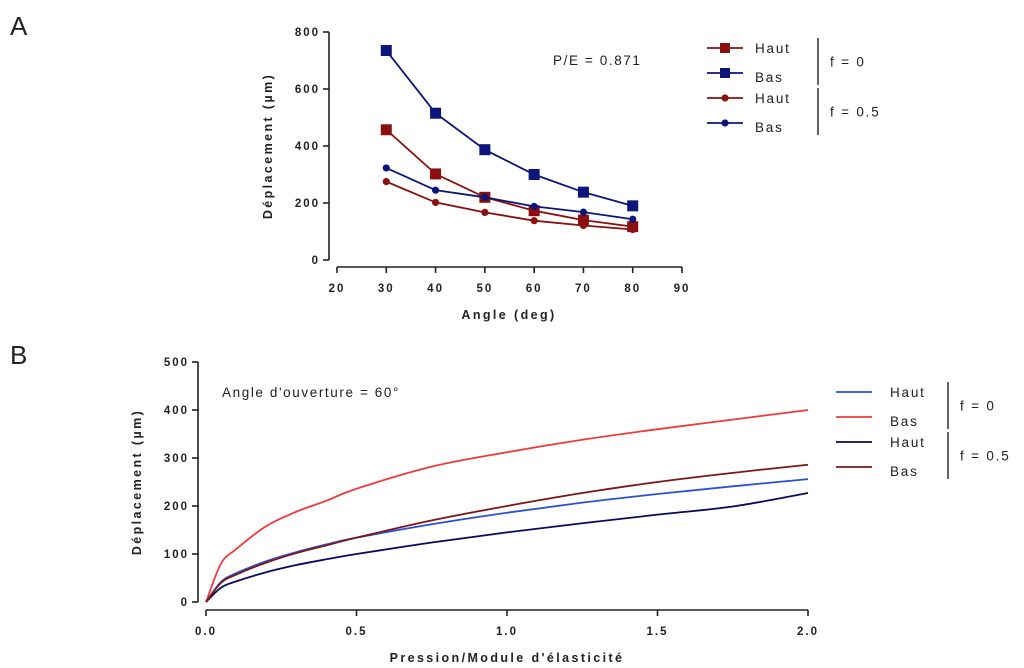 The image size is (1024, 668). Describe the element at coordinates (507, 658) in the screenshot. I see `panel-b-x-axis-label: Pression/Module d'élasticité` at that location.